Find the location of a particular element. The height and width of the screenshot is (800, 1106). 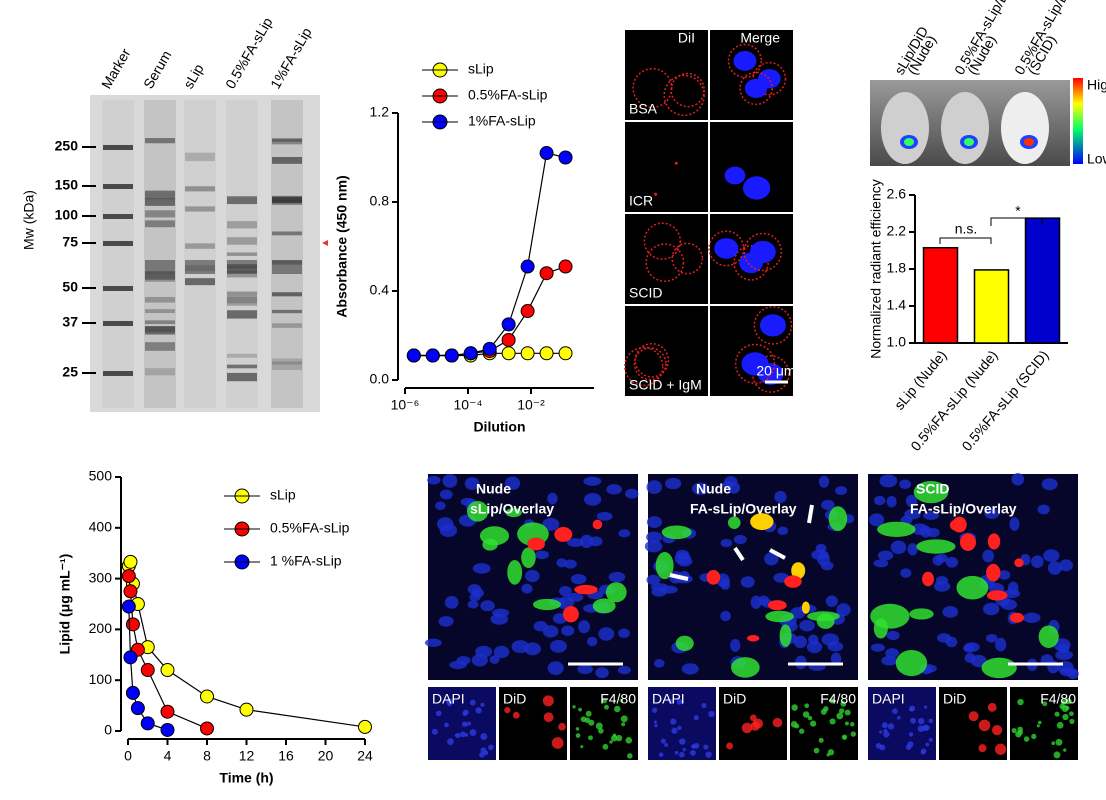

mouse-body is located at coordinates (1025, 128).